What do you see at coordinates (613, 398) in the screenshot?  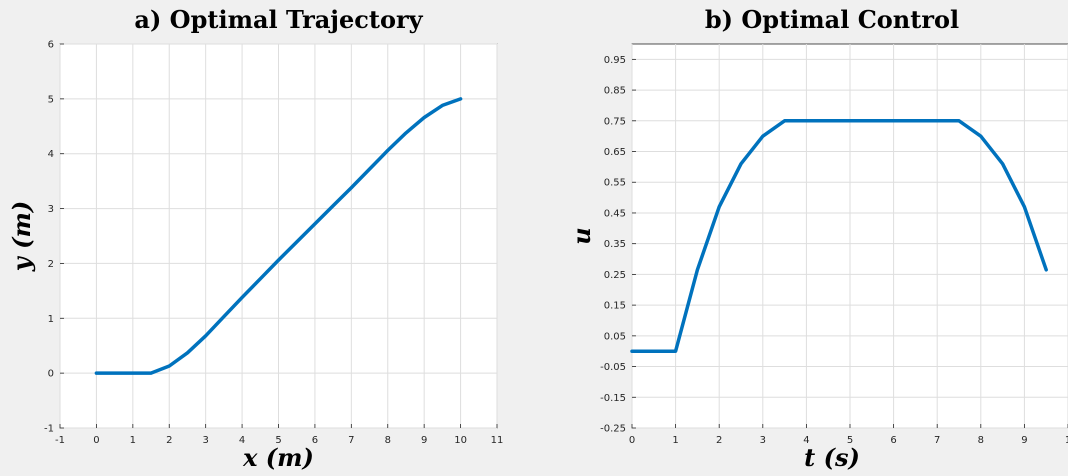 I see `y-tick-label: -0.15` at bounding box center [613, 398].